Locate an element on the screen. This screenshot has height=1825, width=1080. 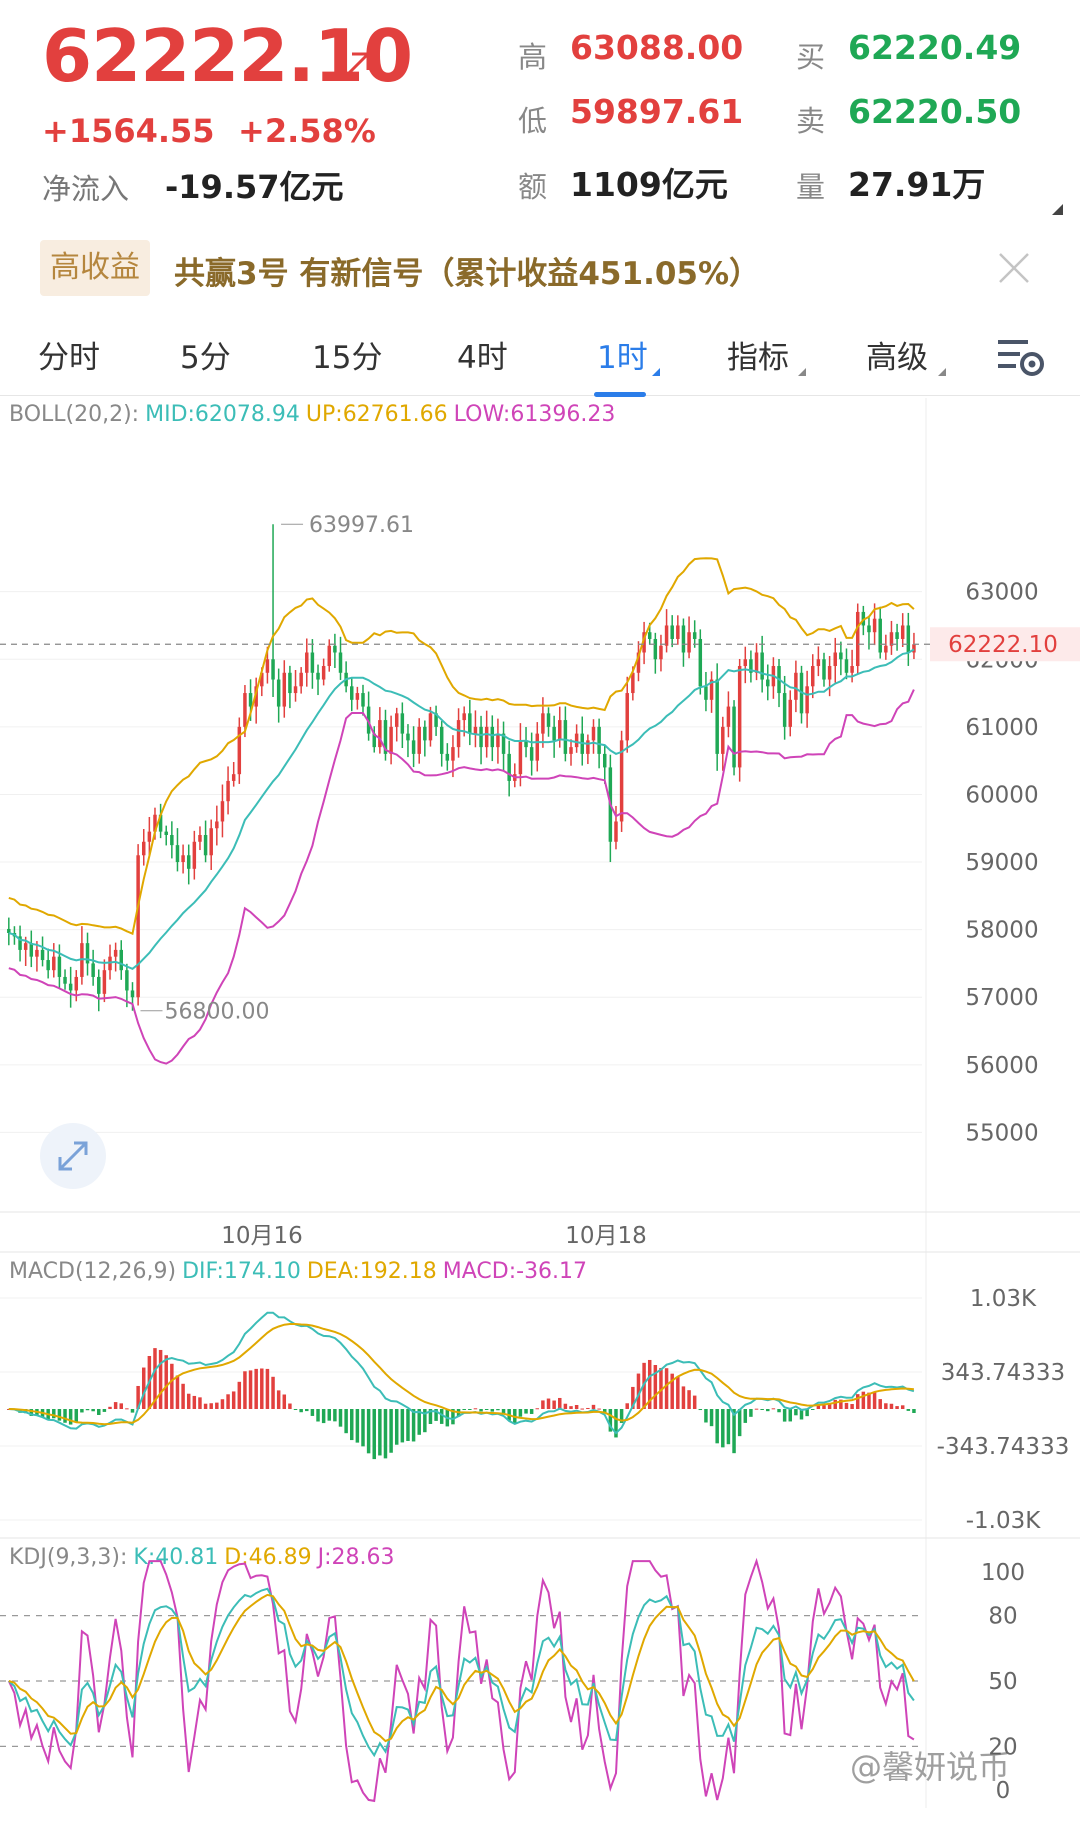
tab-time-share: 分时 is located at coordinates (69, 358).